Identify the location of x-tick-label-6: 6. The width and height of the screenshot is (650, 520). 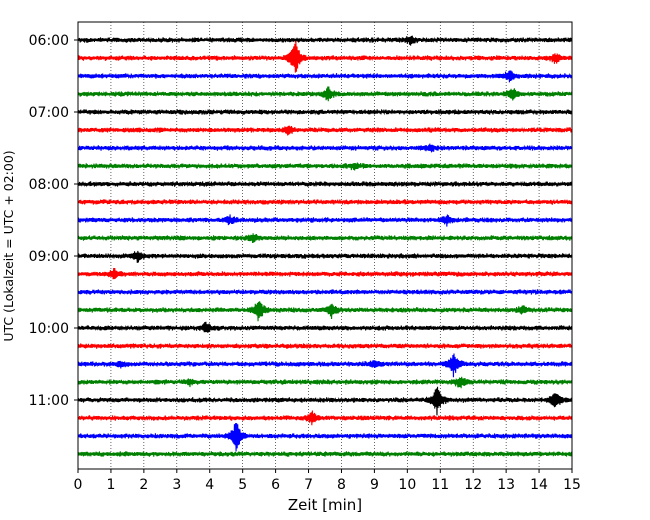
(275, 485).